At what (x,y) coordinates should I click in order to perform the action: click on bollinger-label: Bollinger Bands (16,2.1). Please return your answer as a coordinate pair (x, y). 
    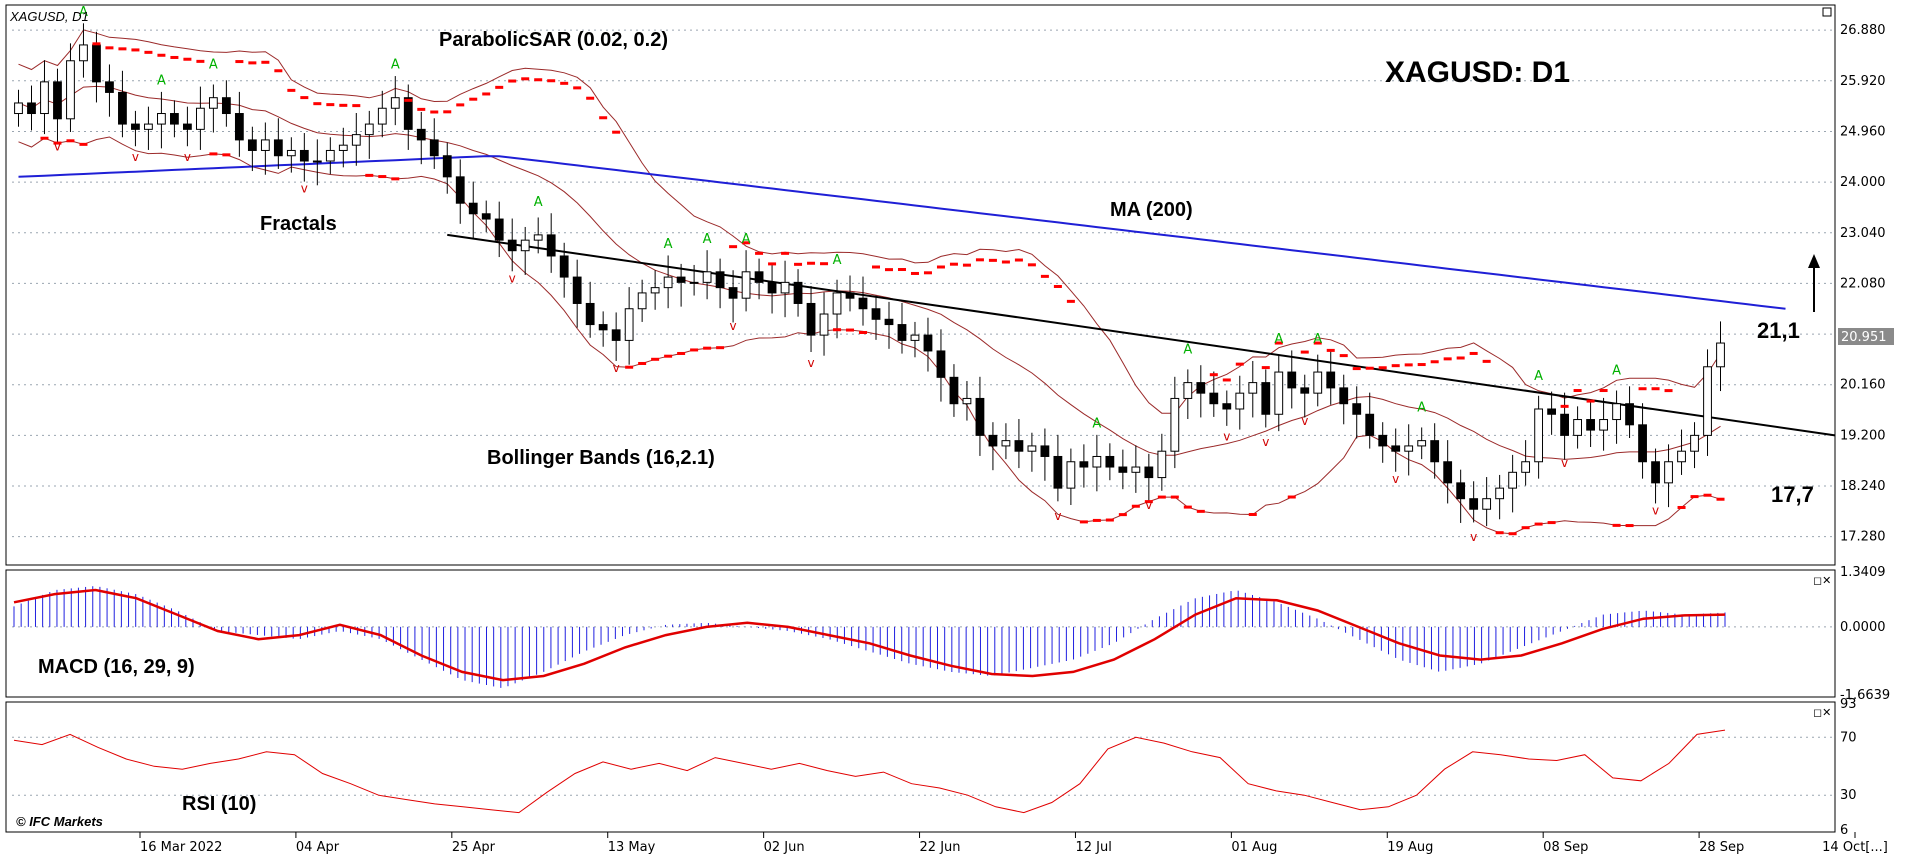
    Looking at the image, I should click on (601, 458).